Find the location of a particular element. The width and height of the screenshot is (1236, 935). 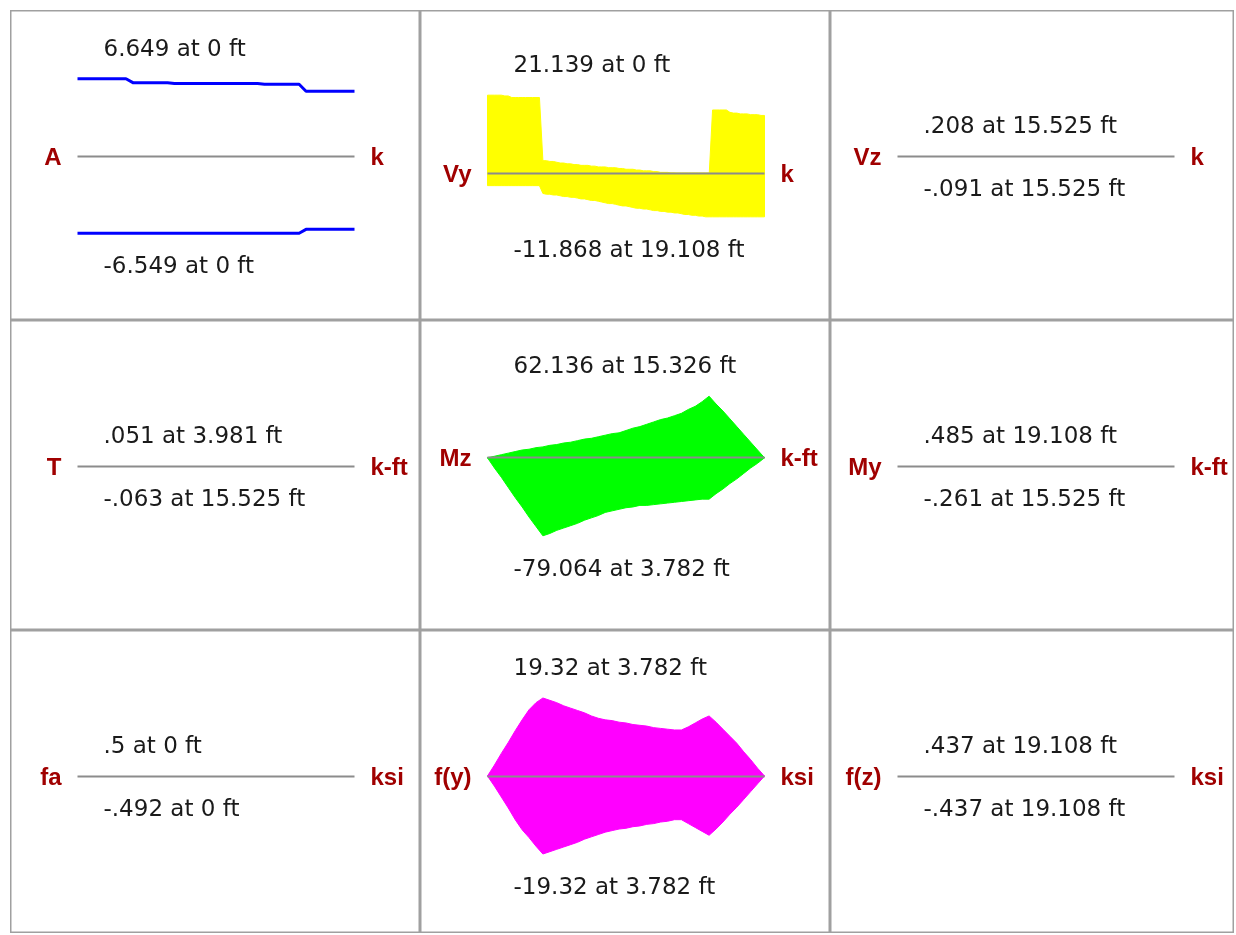

text: .437 at 19.108 ft is located at coordinates (1020, 745).